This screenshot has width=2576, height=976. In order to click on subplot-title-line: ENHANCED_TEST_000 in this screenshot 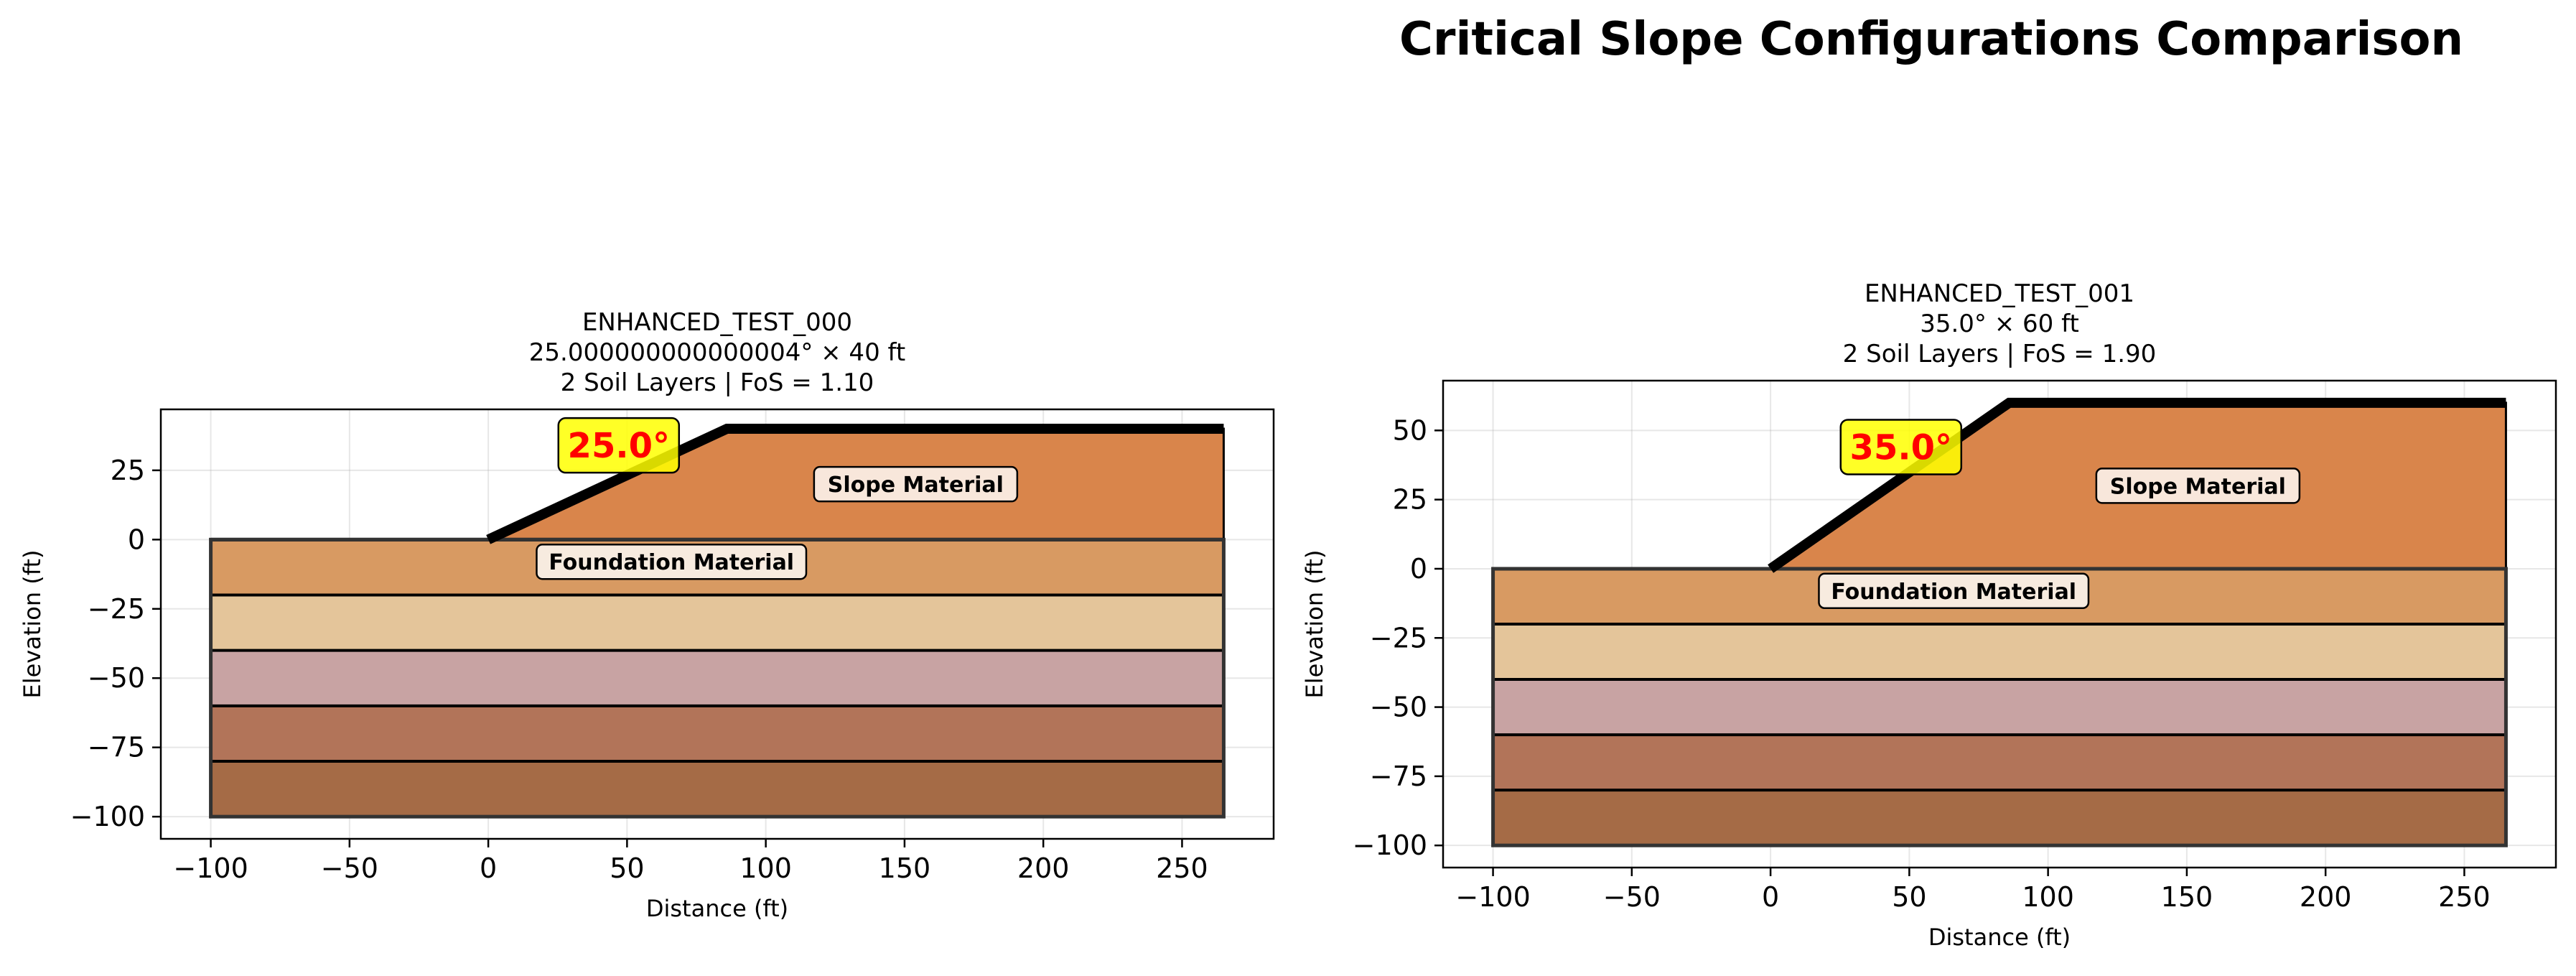, I will do `click(717, 322)`.